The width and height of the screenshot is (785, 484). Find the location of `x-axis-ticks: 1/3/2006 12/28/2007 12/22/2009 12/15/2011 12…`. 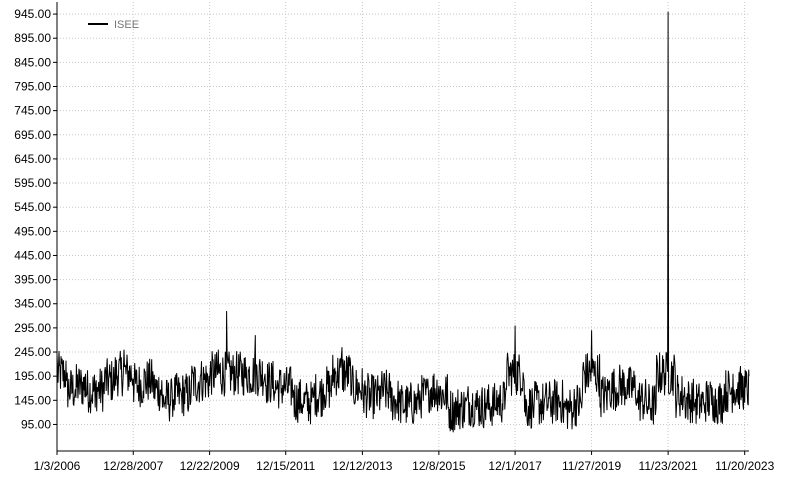

x-axis-ticks: 1/3/2006 12/28/2007 12/22/2009 12/15/2011 12… is located at coordinates (404, 462).